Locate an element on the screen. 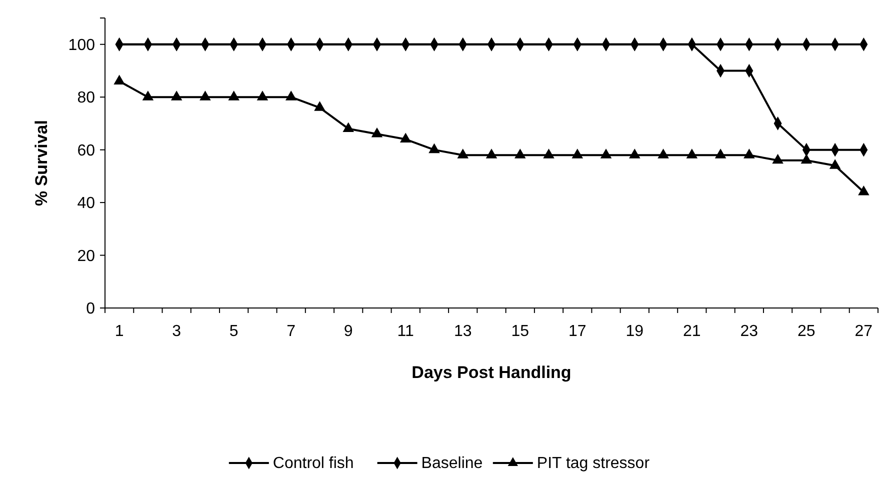 This screenshot has width=888, height=487. x-tick-label: 25 is located at coordinates (807, 331).